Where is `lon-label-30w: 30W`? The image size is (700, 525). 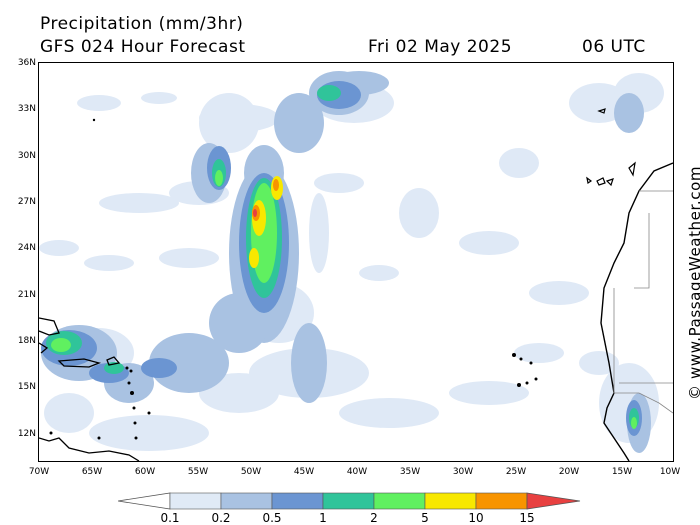 lon-label-30w: 30W is located at coordinates (463, 472).